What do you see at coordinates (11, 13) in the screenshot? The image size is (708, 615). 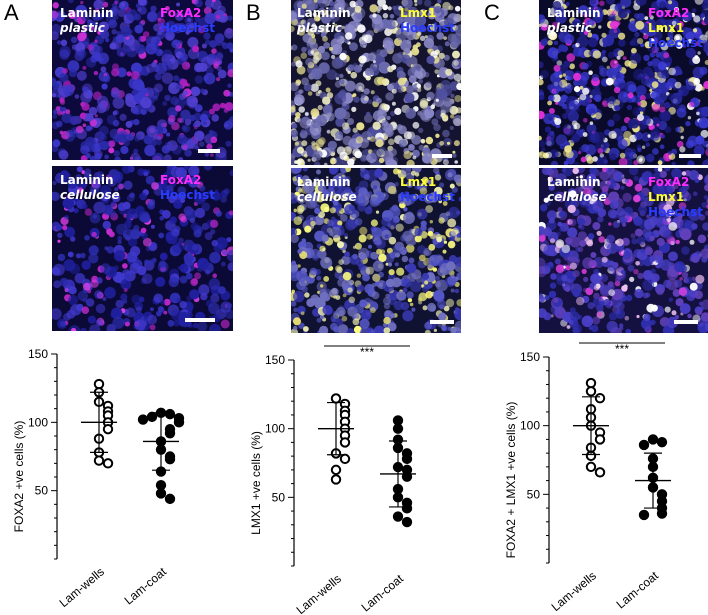 I see `panel-letter-a: A` at bounding box center [11, 13].